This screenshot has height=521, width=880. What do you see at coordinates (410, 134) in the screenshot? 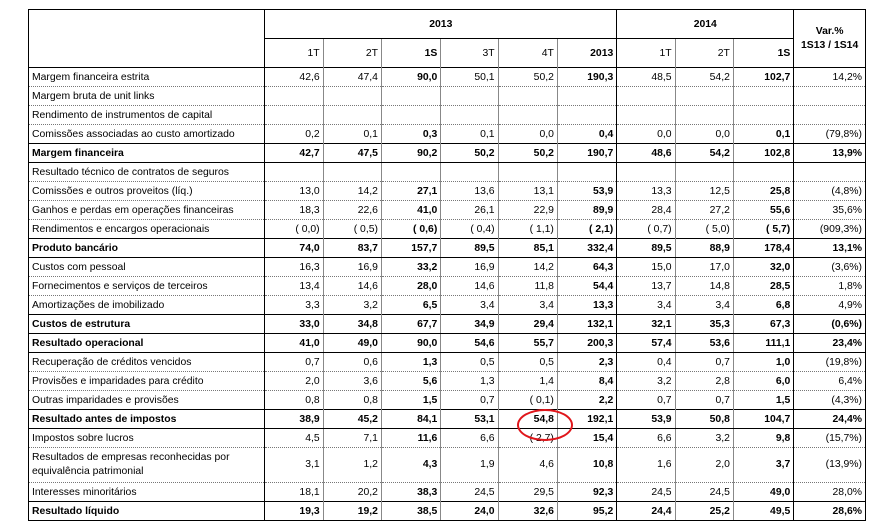
I see `value-cell: 0,3` at bounding box center [410, 134].